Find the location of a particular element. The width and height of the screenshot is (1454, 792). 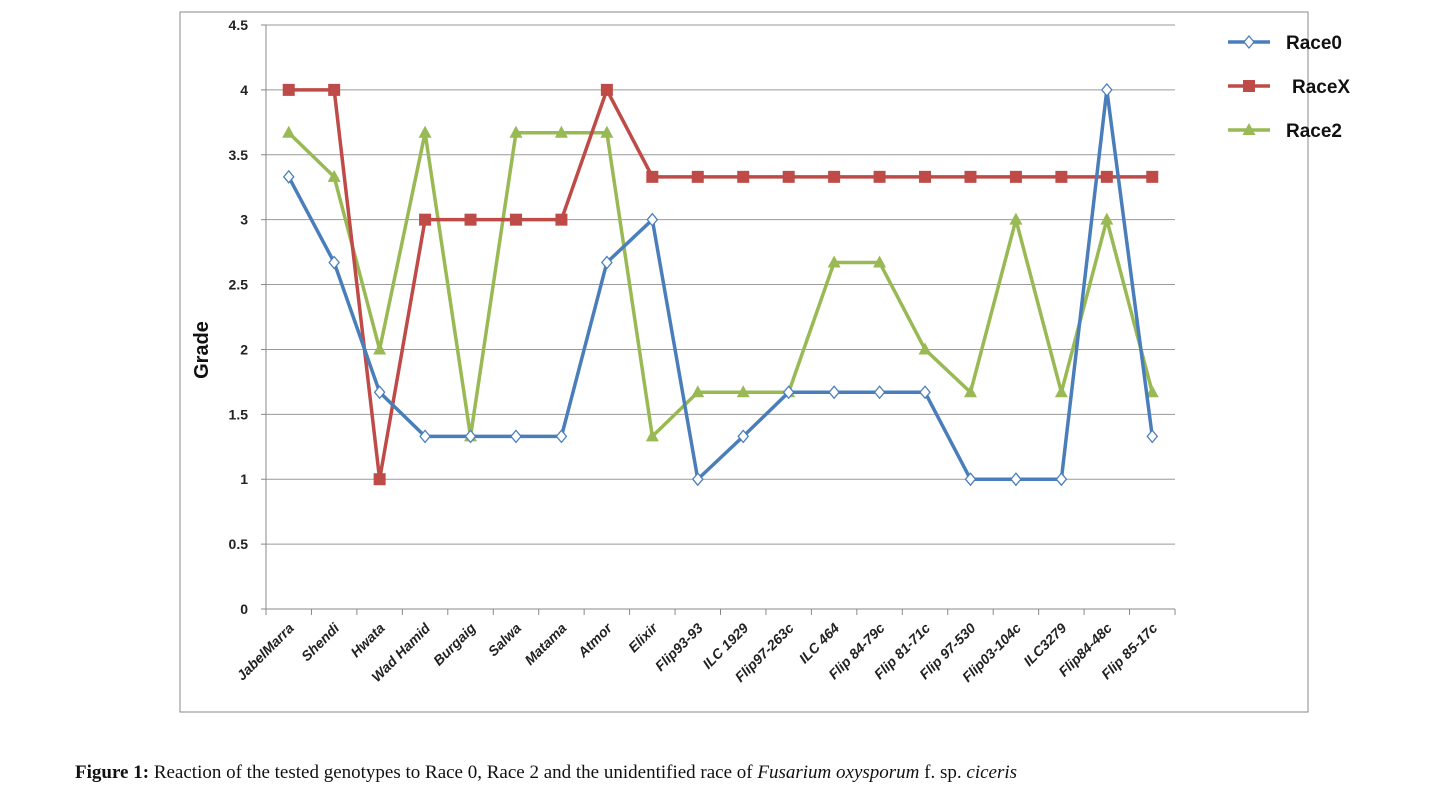

legend-item: Race0 is located at coordinates (1285, 43).